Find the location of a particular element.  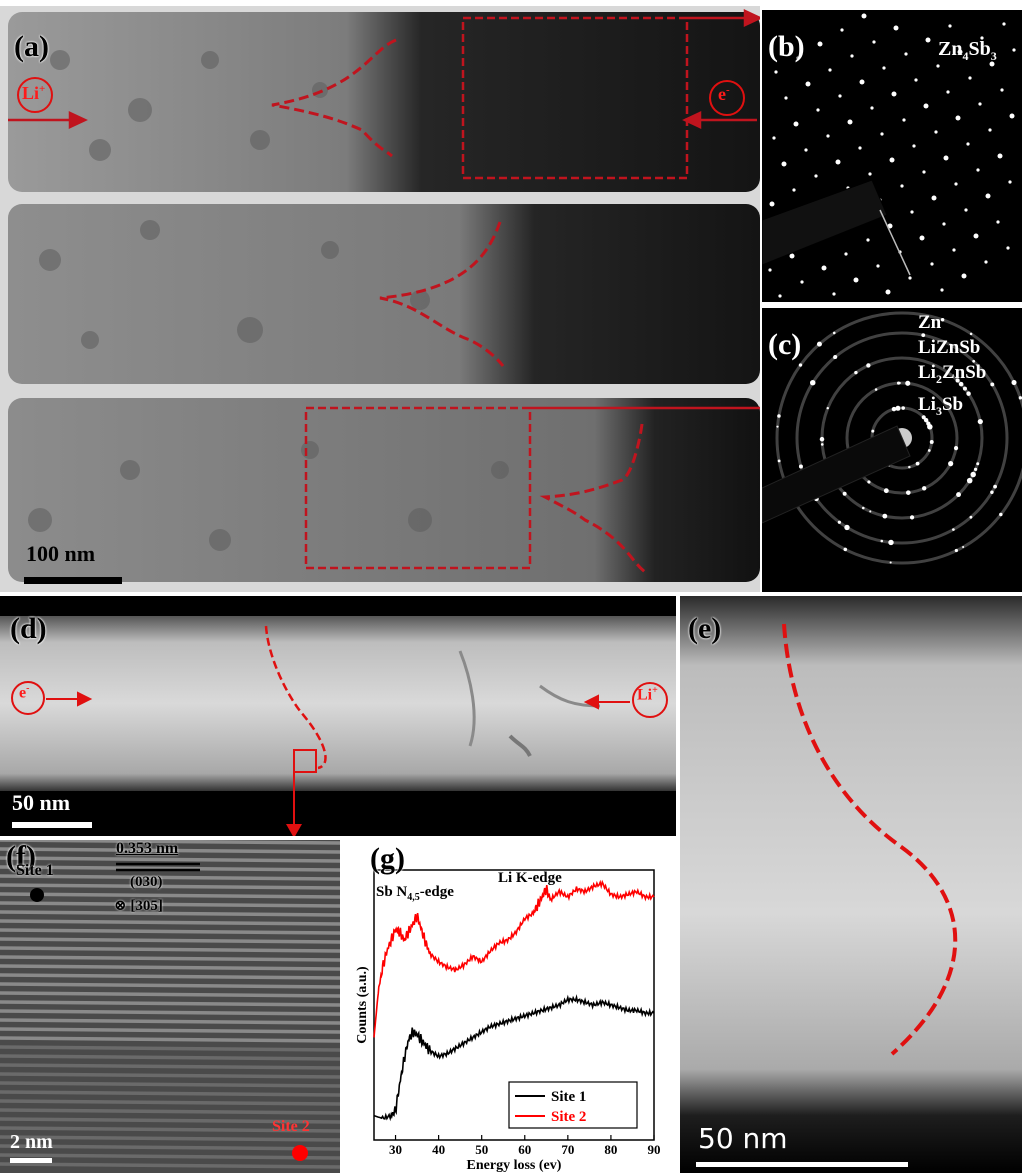

phase-list: Zn LiZnSb Li2ZnSb Li3Sb is located at coordinates (952, 367).